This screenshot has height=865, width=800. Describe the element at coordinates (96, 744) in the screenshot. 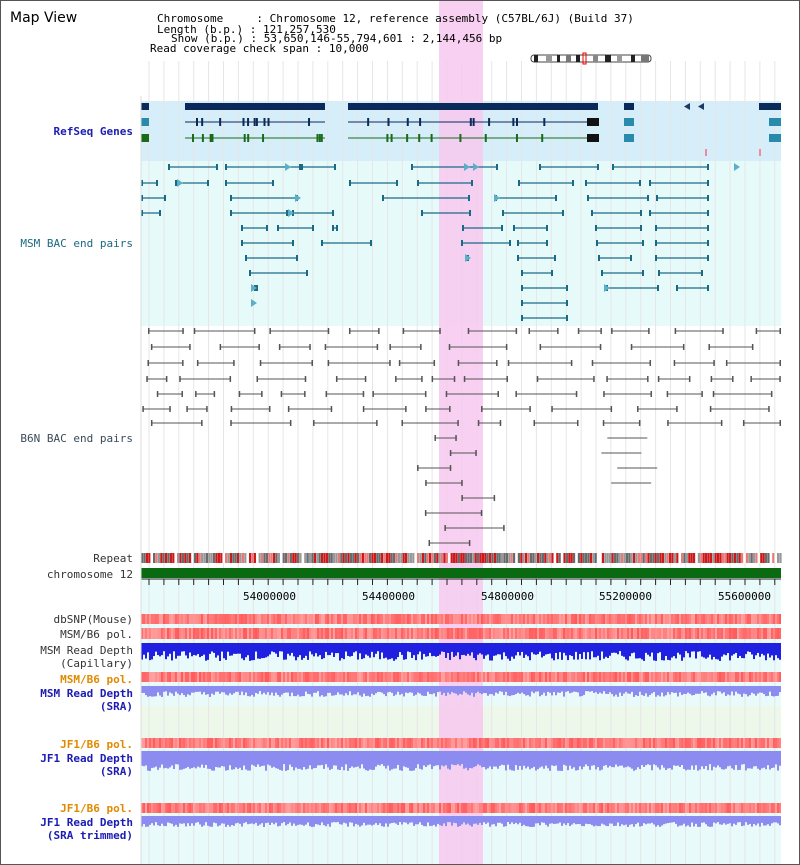

I see `jf1-b6-pol-label: JF1/B6 pol.` at that location.